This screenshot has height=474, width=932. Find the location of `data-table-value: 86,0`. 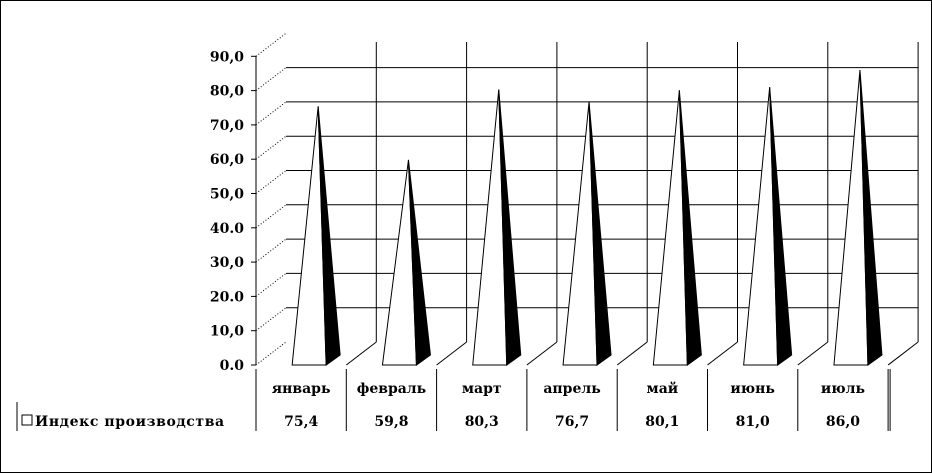

data-table-value: 86,0 is located at coordinates (843, 422).